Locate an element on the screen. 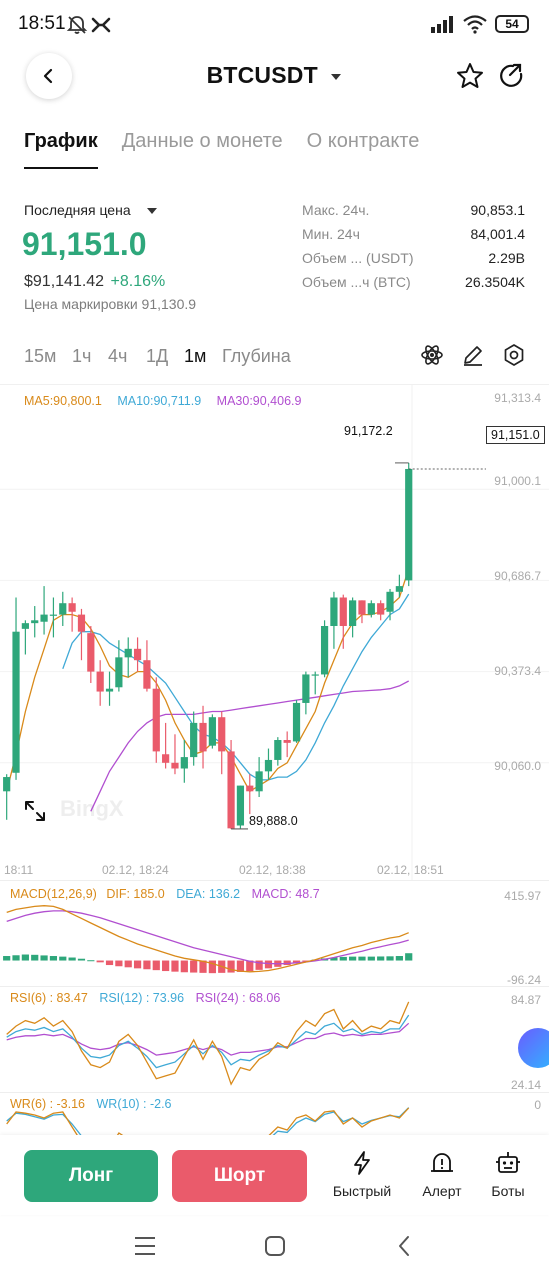 Image resolution: width=549 pixels, height=1280 pixels. wr10-label: WR(10) : -2.6 is located at coordinates (134, 1104).